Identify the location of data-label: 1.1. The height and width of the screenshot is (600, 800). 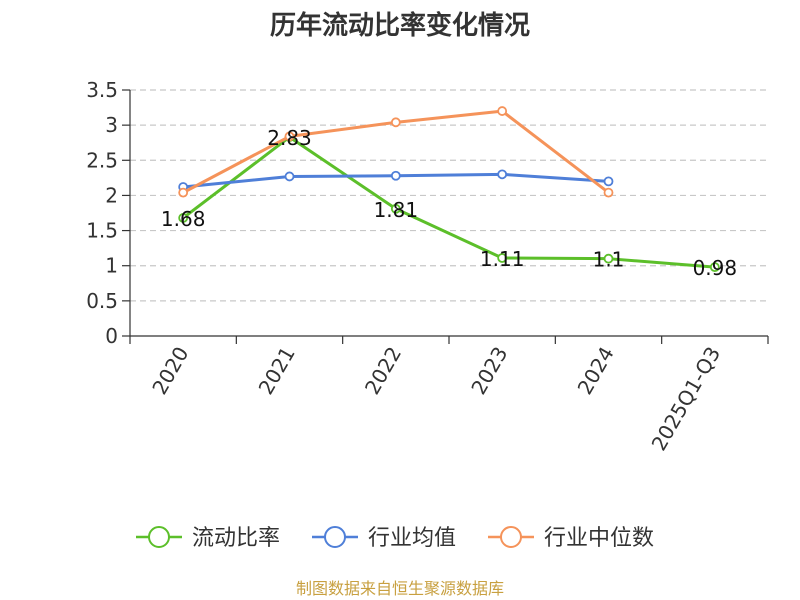
(609, 260).